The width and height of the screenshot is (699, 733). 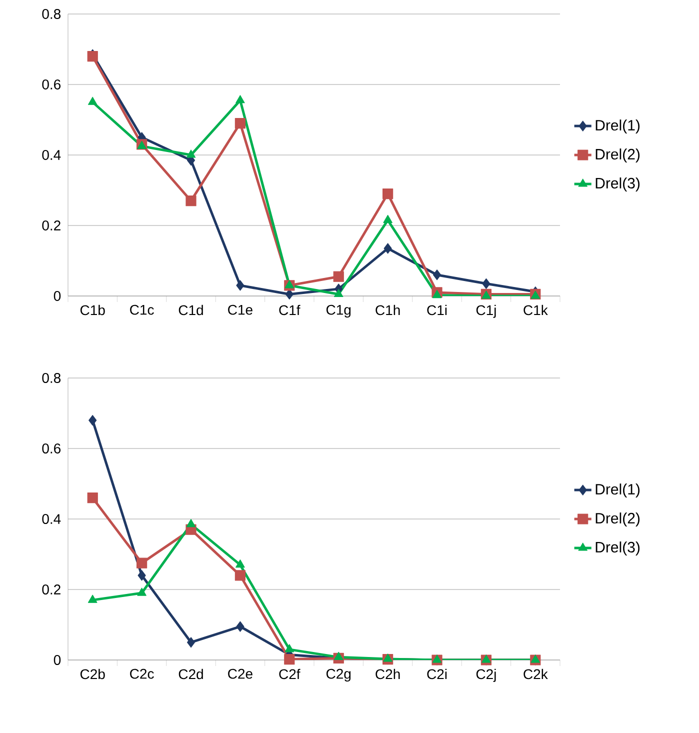 I want to click on x-tick-label: C2b, so click(x=92, y=674).